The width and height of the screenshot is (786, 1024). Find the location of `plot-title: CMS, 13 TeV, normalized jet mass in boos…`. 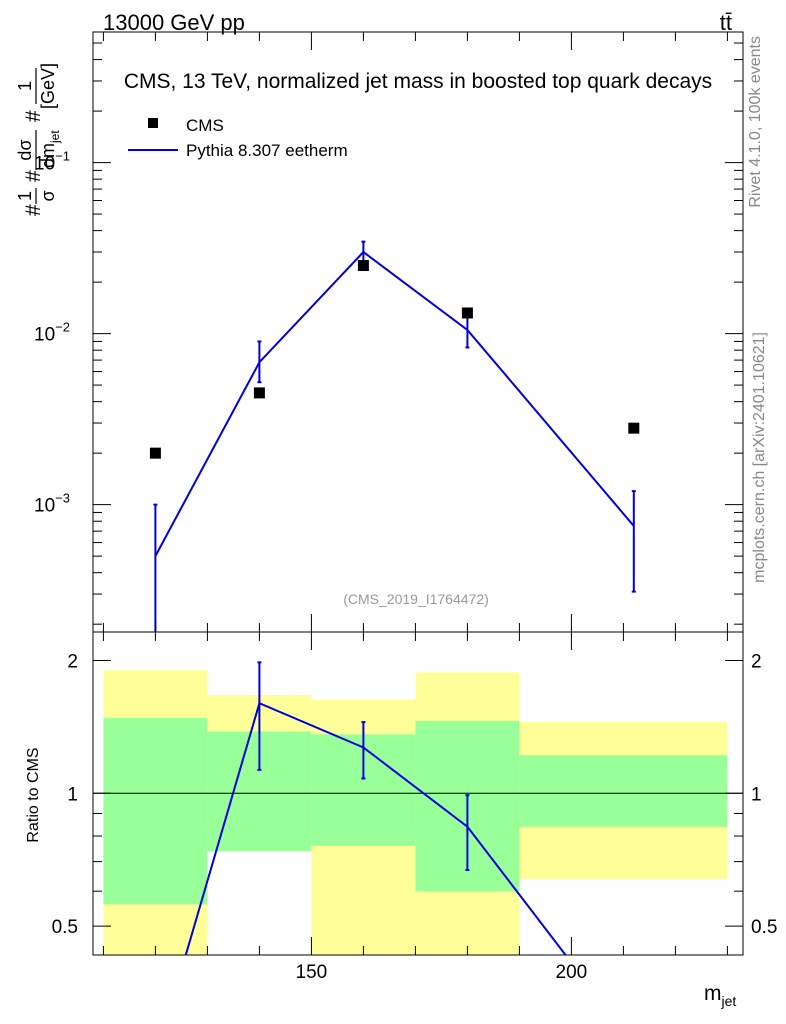

plot-title: CMS, 13 TeV, normalized jet mass in boos… is located at coordinates (418, 81).